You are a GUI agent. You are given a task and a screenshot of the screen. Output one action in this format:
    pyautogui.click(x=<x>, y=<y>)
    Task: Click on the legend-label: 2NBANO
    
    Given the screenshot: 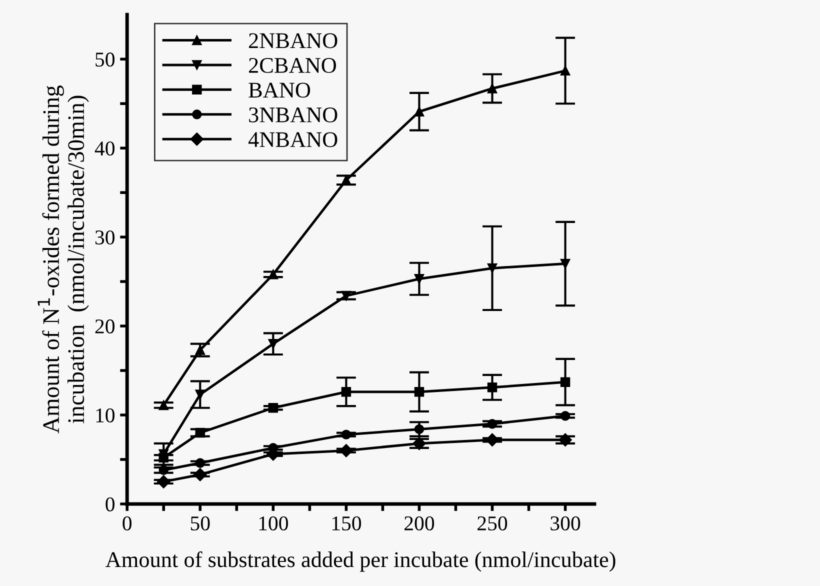 What is the action you would take?
    pyautogui.click(x=293, y=40)
    